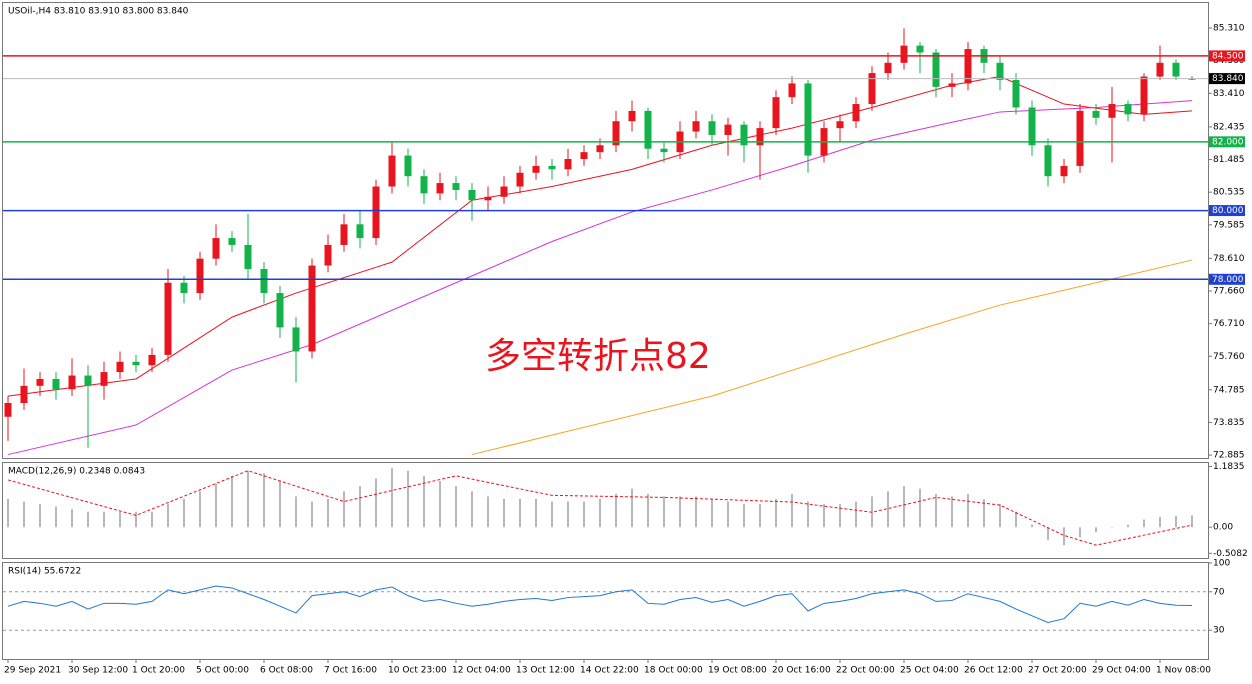  Describe the element at coordinates (1228, 280) in the screenshot. I see `price-label: 78.000` at that location.